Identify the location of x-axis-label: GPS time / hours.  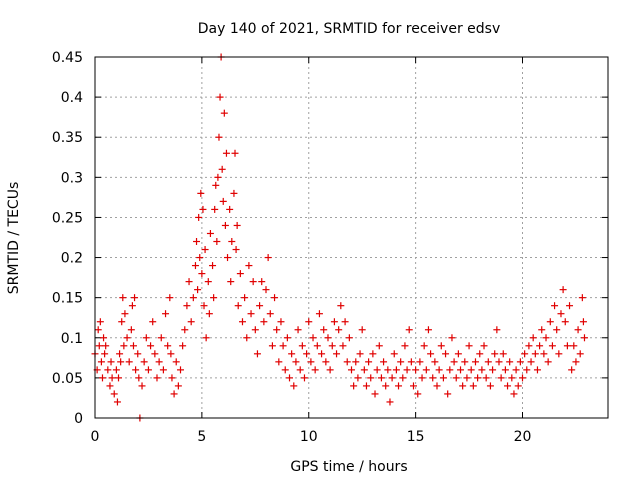
(348, 467).